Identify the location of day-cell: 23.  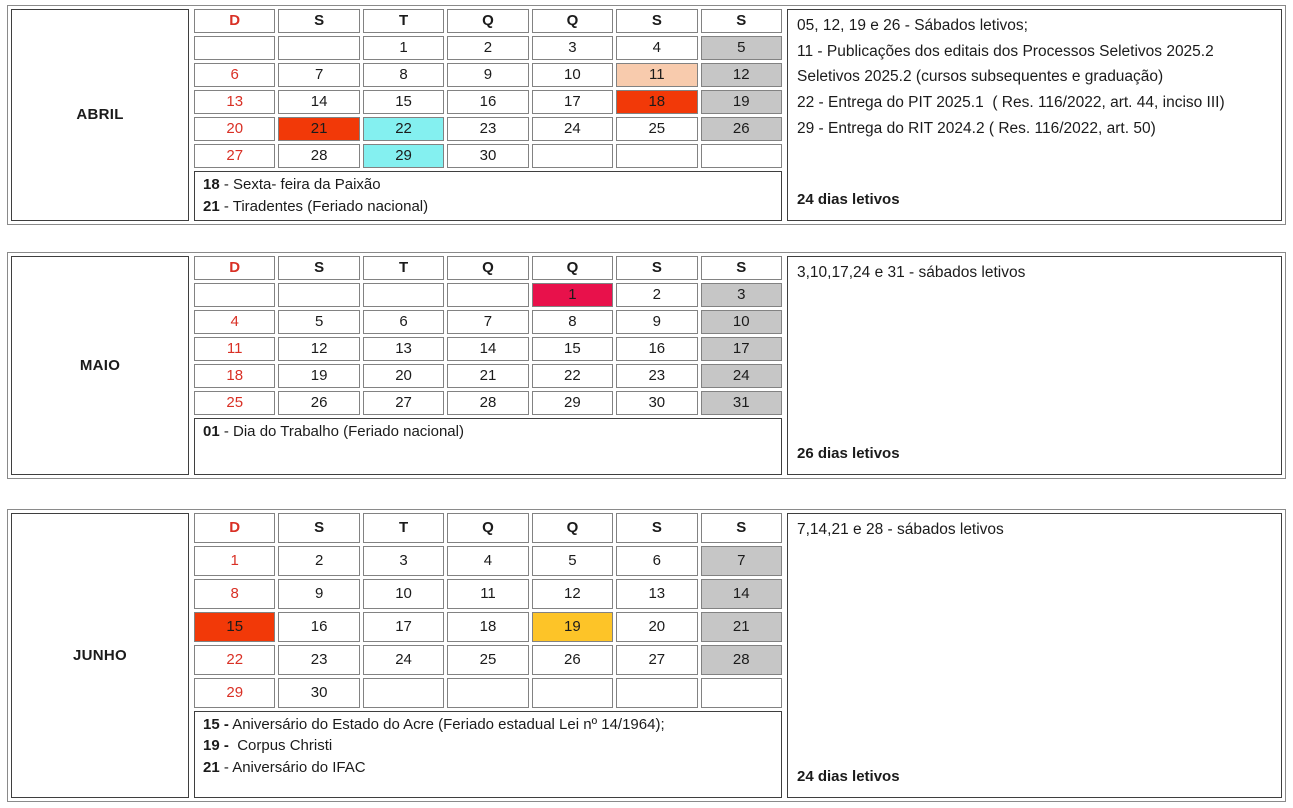
(488, 129).